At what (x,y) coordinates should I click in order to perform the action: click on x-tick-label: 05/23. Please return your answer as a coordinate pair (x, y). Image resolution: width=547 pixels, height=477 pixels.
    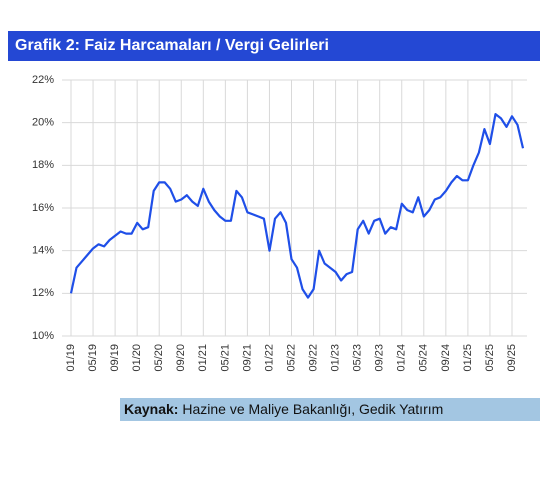
    Looking at the image, I should click on (358, 358).